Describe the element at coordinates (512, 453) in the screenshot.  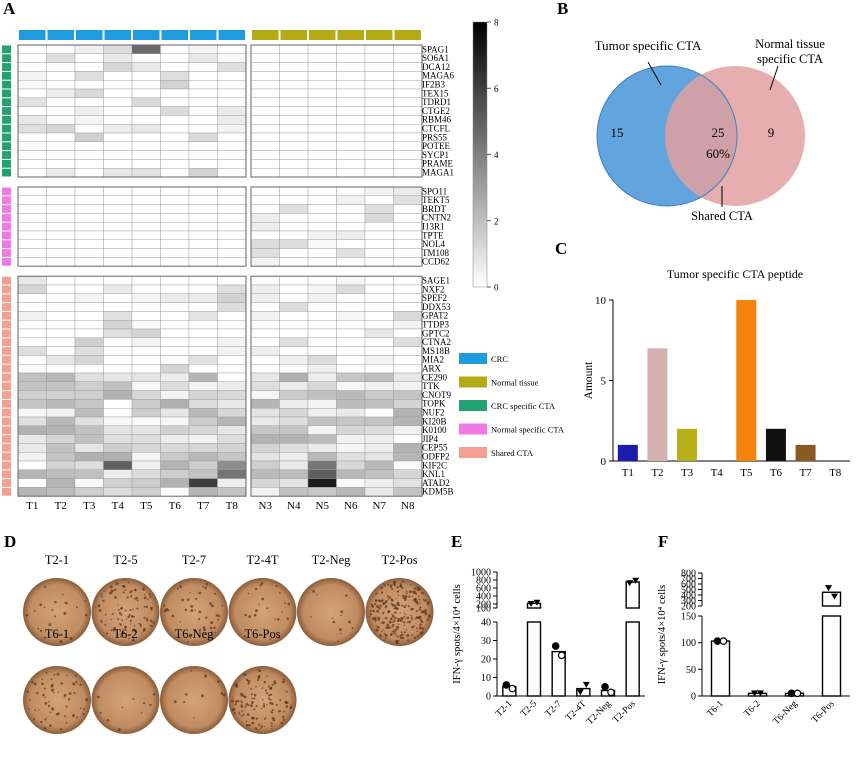
I see `legend-label: Shared CTA` at that location.